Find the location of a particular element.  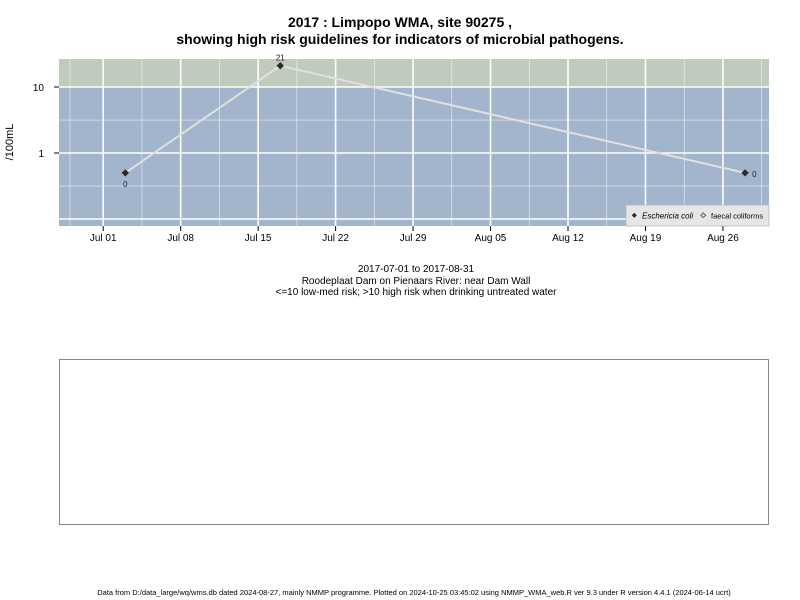

legend-marker-faecal-coliforms is located at coordinates (703, 215).